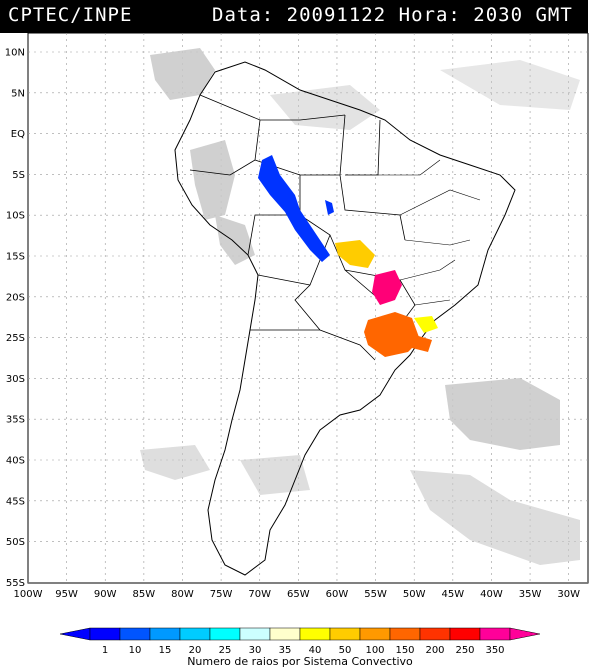 The image size is (600, 670). What do you see at coordinates (392, 334) in the screenshot?
I see `system-orange-large` at bounding box center [392, 334].